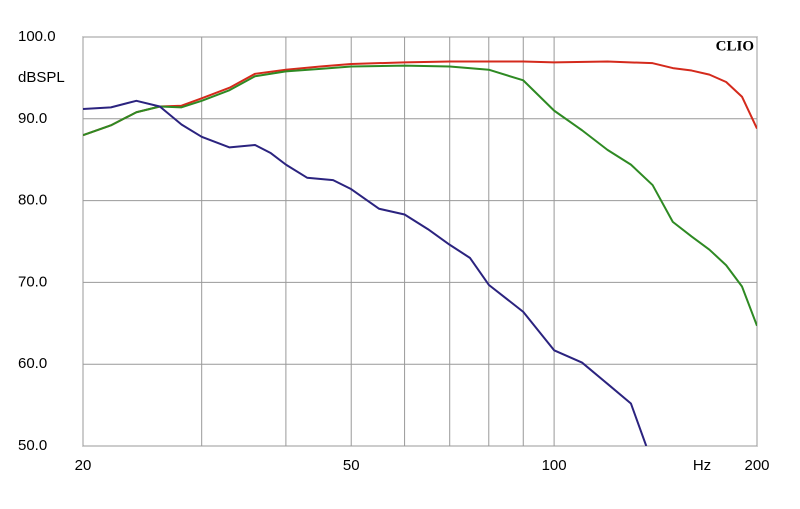 The image size is (800, 509). Describe the element at coordinates (756, 465) in the screenshot. I see `x-tick-label: 200` at that location.